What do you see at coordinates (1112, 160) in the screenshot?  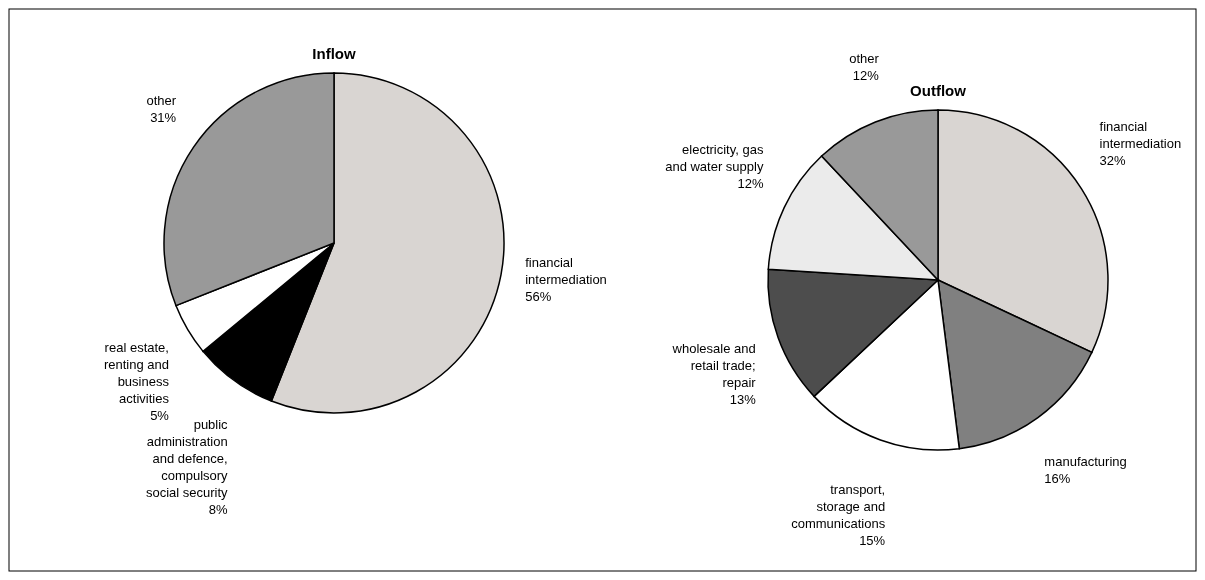 I see `data-label: 32%` at bounding box center [1112, 160].